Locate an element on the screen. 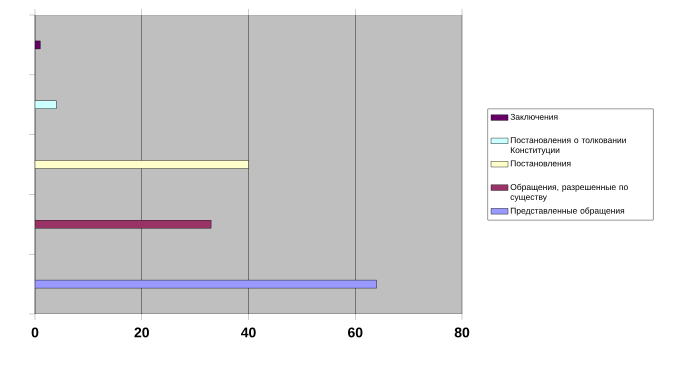 The height and width of the screenshot is (382, 682). legend-label: Обращения, разрешенные по существу is located at coordinates (569, 193).